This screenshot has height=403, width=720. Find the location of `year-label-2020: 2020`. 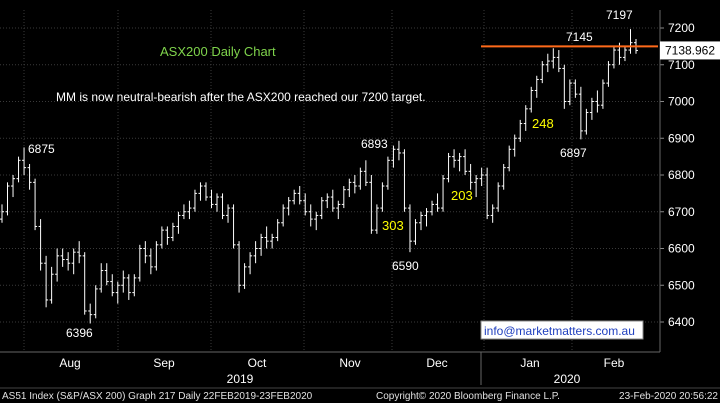

year-label-2020: 2020 is located at coordinates (567, 379).